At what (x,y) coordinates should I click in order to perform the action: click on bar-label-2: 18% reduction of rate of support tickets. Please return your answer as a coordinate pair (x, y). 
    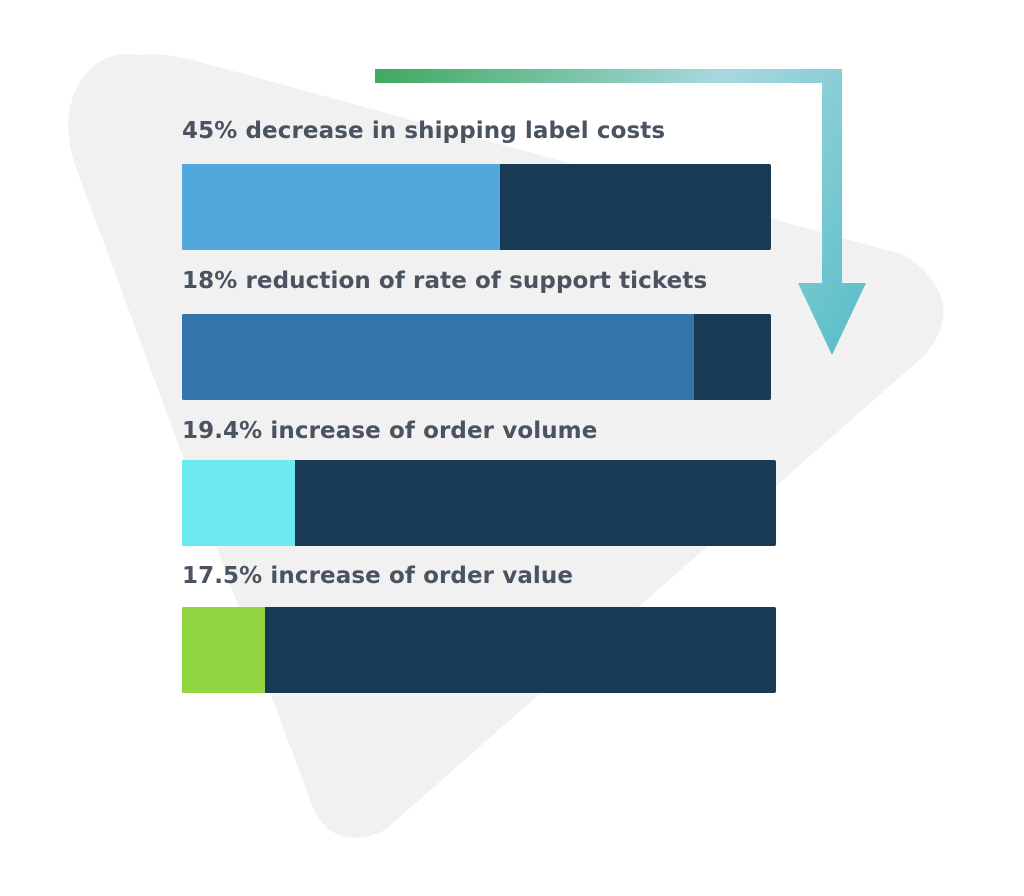
    Looking at the image, I should click on (445, 281).